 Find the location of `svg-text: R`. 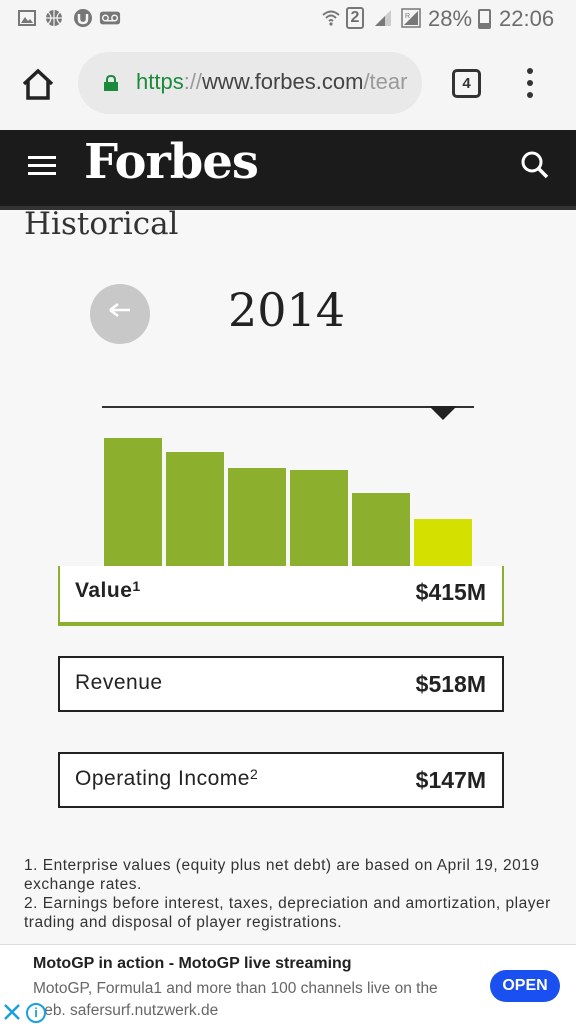

svg-text: R is located at coordinates (407, 16).